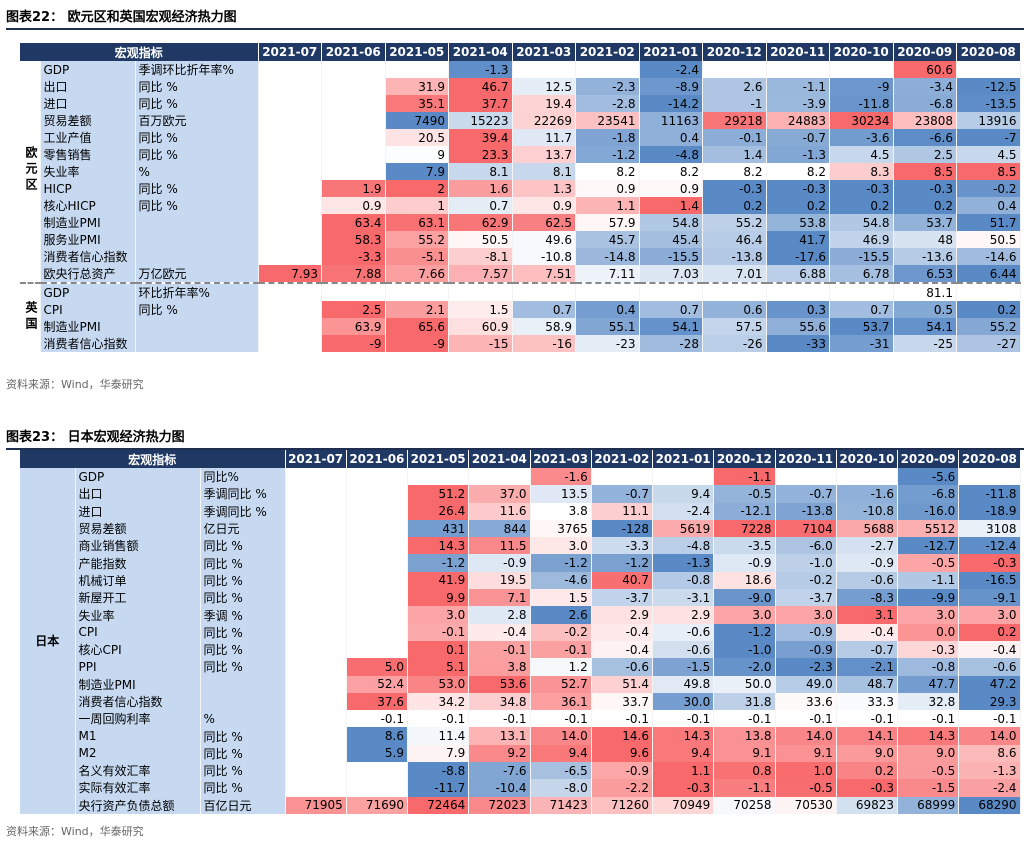 Image resolution: width=1036 pixels, height=847 pixels. I want to click on heat-cell: -2.2, so click(622, 788).